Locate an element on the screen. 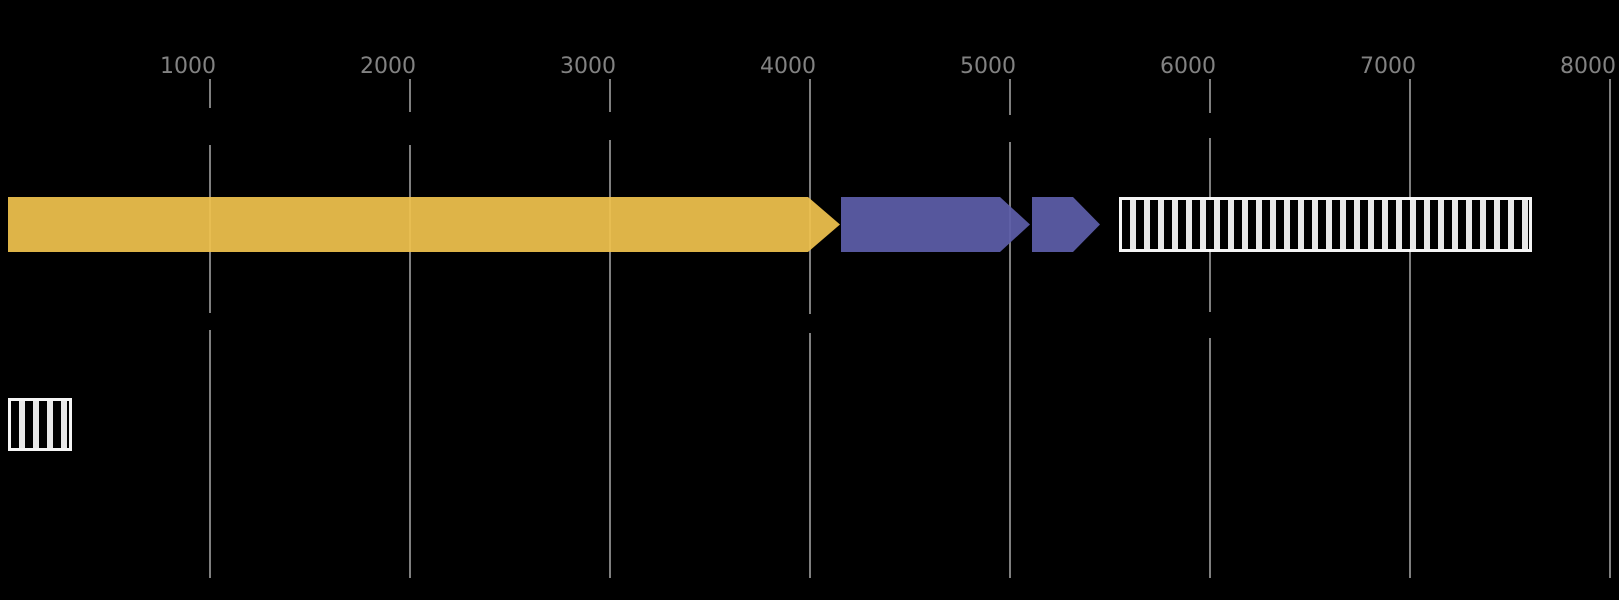 This screenshot has height=600, width=1619. tick-label-1000: 1000 is located at coordinates (188, 66).